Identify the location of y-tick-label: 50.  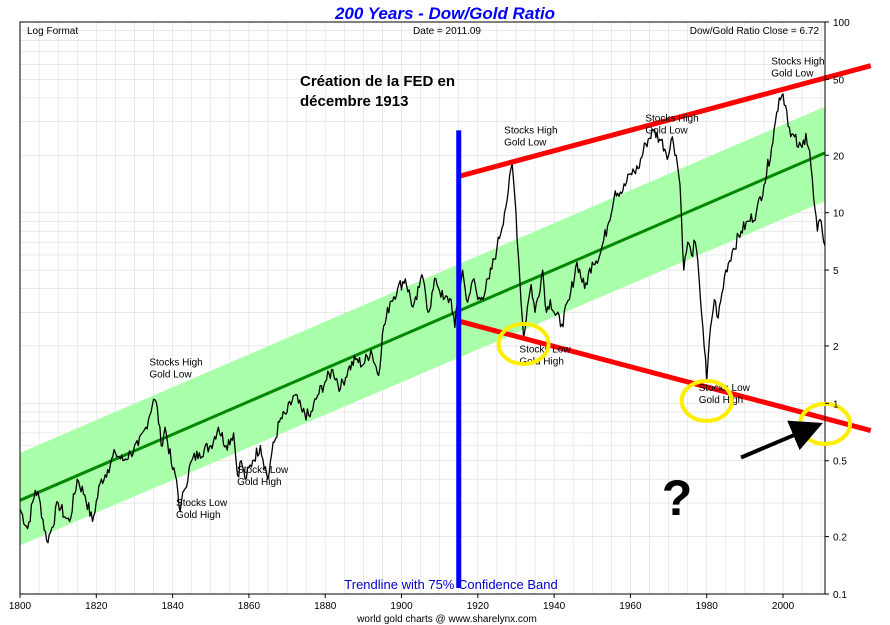
(839, 80).